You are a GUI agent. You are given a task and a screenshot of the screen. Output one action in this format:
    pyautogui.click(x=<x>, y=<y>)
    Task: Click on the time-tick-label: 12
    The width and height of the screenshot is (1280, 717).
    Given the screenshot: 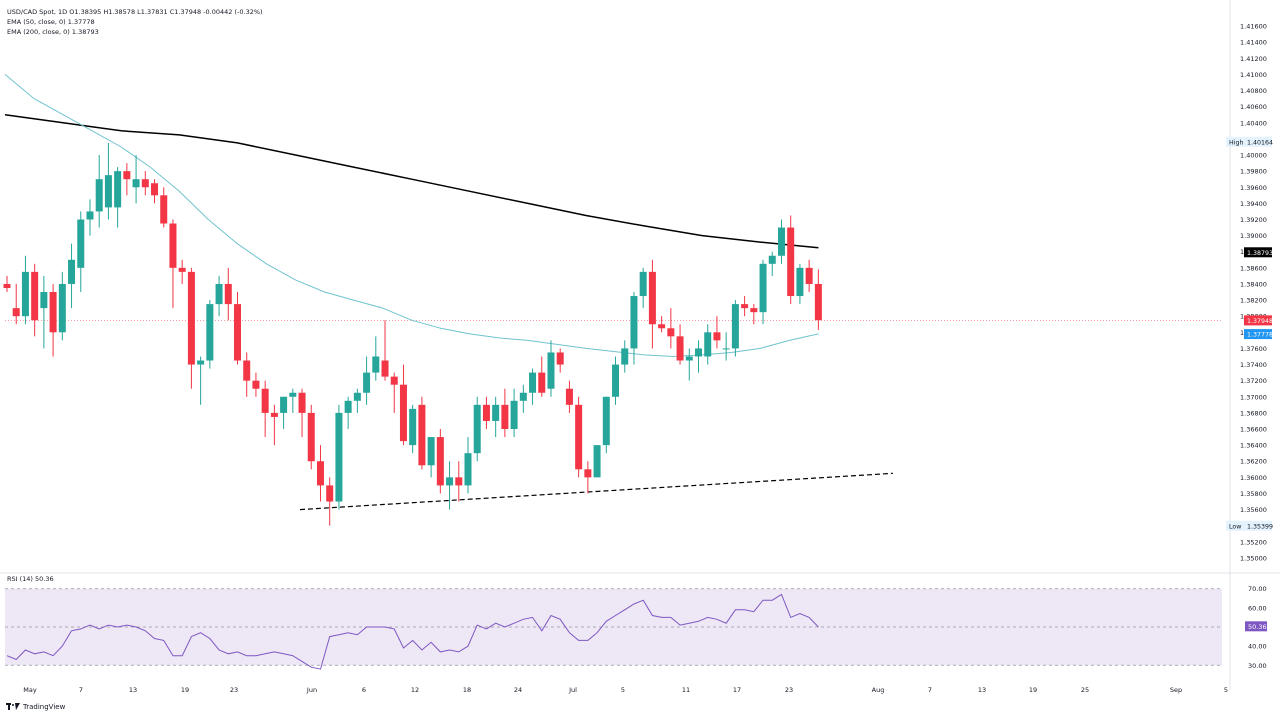 What is the action you would take?
    pyautogui.click(x=415, y=690)
    